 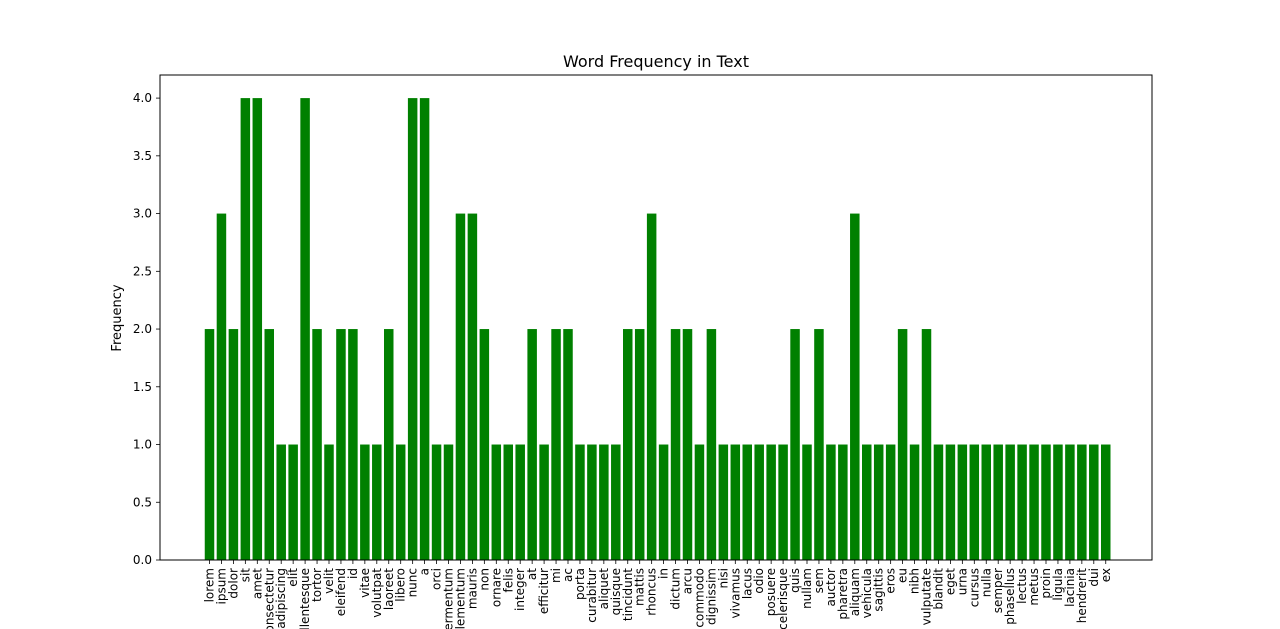 What do you see at coordinates (1070, 502) in the screenshot?
I see `bar-lacinia` at bounding box center [1070, 502].